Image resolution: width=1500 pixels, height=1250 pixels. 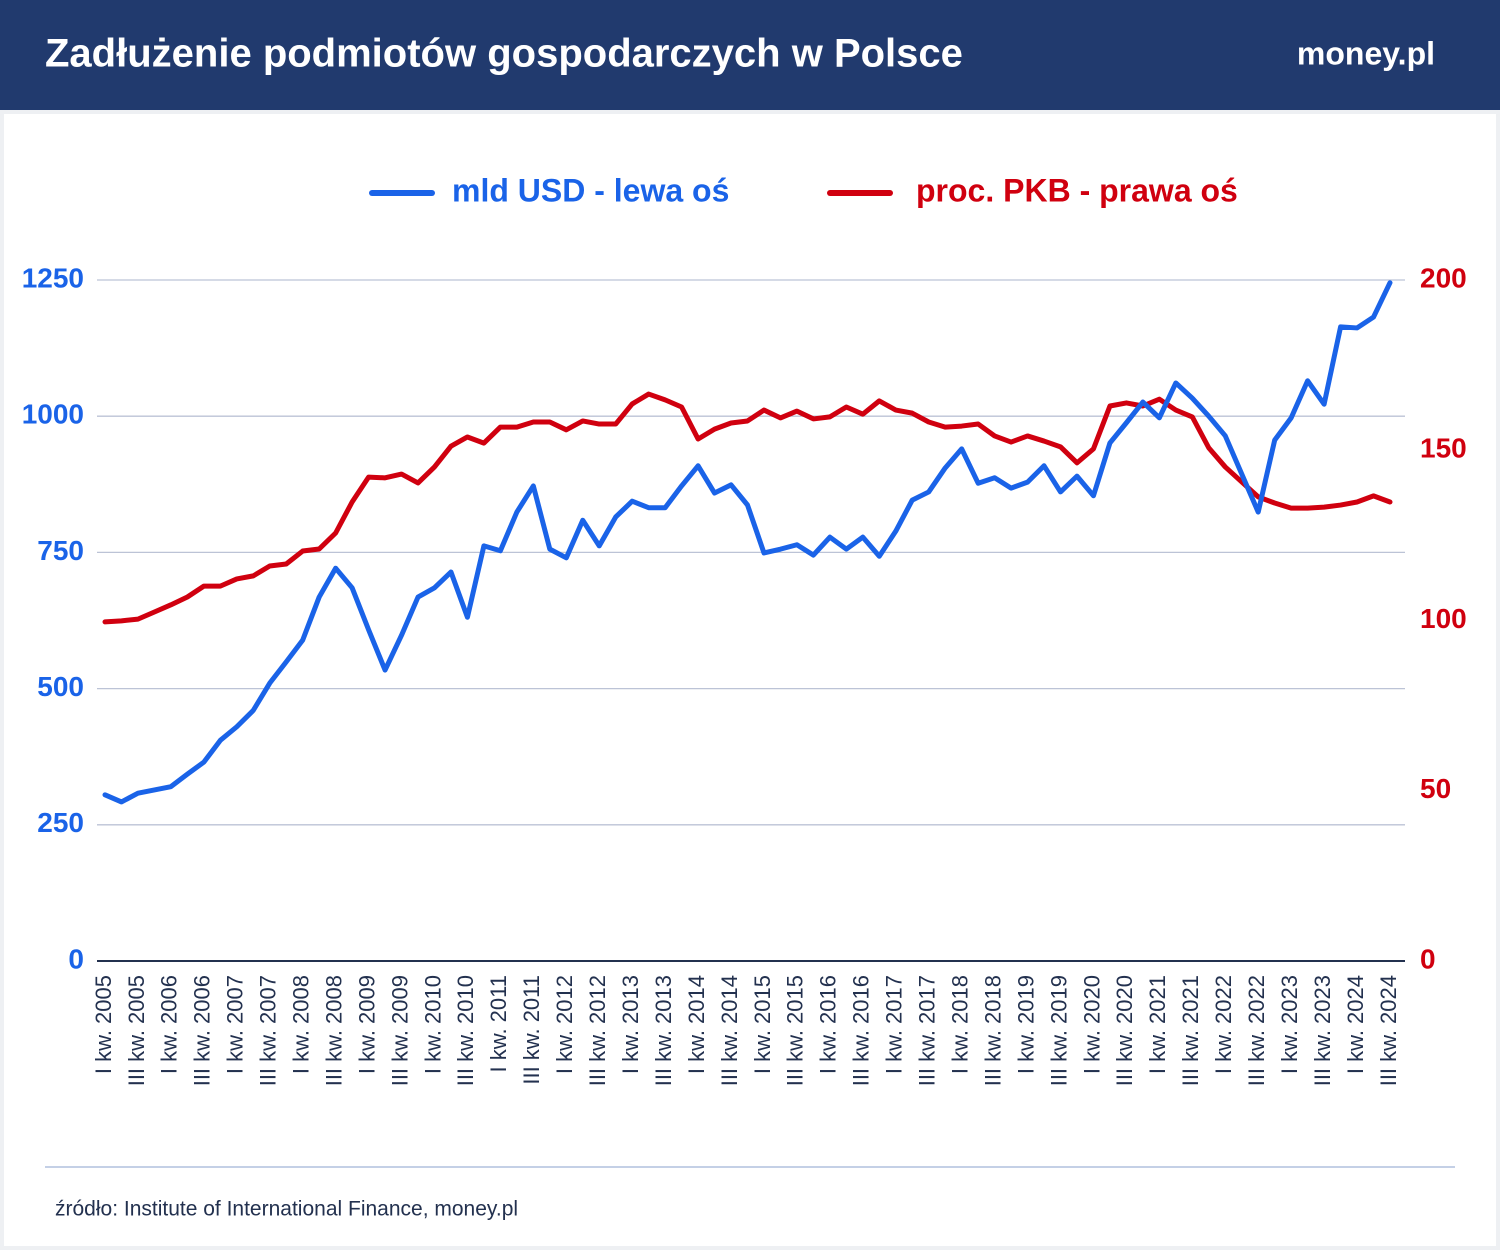 What do you see at coordinates (136, 1030) in the screenshot?
I see `x-tick-label: III kw. 2005` at bounding box center [136, 1030].